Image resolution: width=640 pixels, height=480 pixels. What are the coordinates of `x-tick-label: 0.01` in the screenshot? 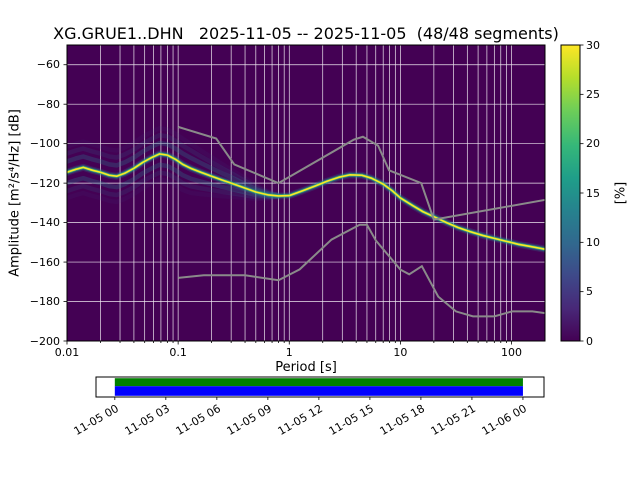 It's located at (67, 352).